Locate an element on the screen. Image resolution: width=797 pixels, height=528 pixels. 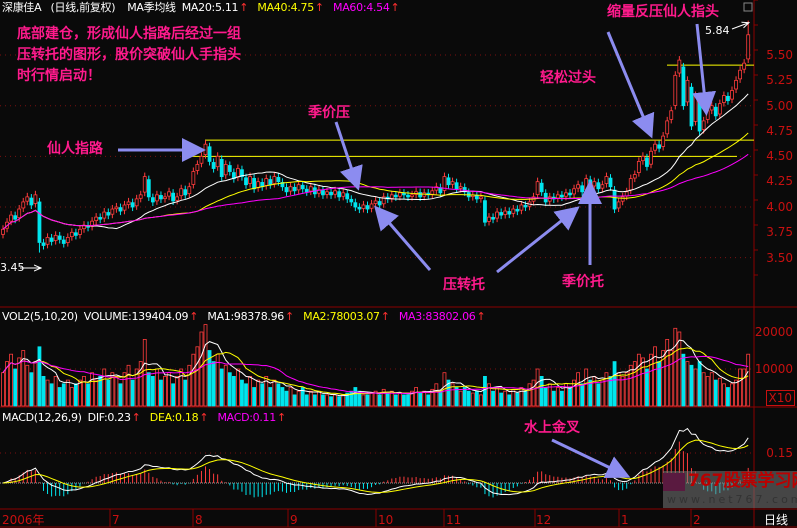
volume-ma2: MA2:78003.07 is located at coordinates (341, 316).